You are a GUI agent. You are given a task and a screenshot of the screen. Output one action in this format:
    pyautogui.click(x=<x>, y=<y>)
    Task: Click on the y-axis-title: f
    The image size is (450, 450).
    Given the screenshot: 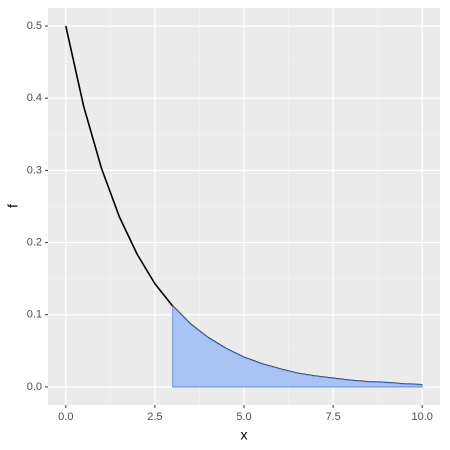 What is the action you would take?
    pyautogui.click(x=13, y=206)
    